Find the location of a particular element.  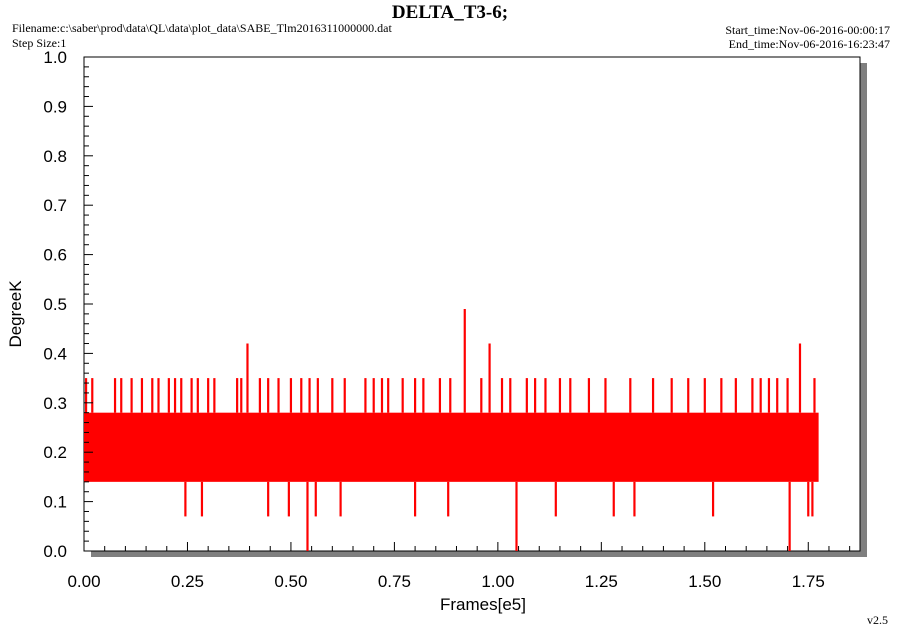

y-tick-label: 1.0 is located at coordinates (55, 57).